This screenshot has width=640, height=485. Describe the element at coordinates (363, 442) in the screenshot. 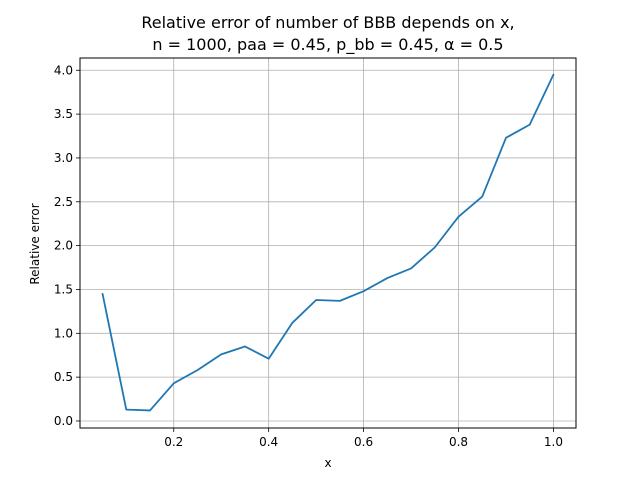

I see `x-tick-label: 0.6` at that location.